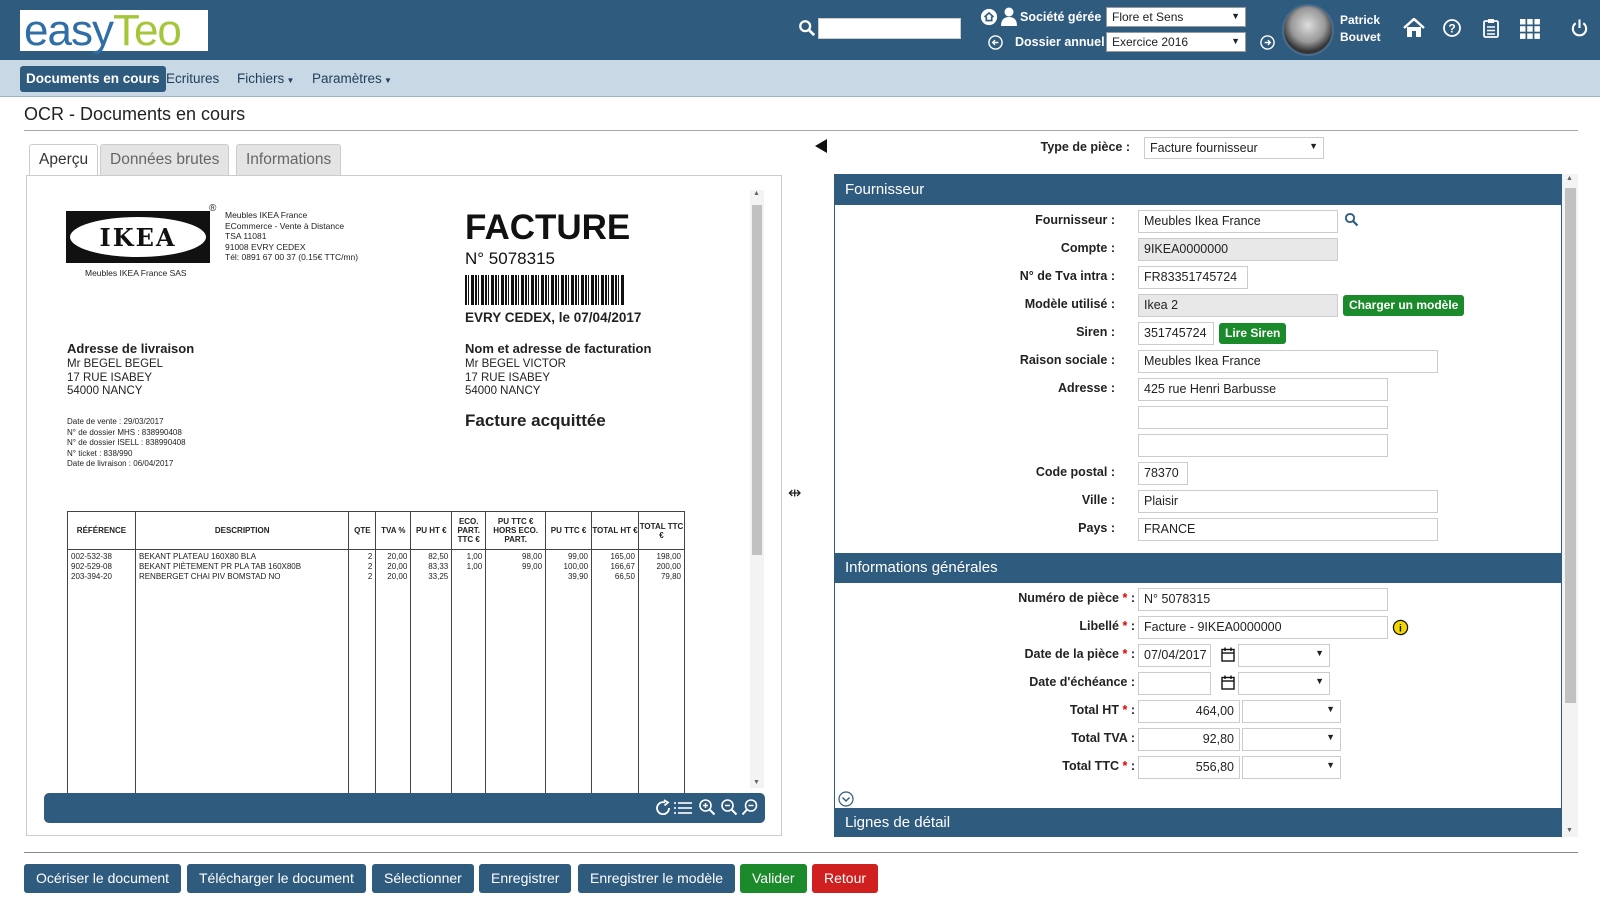 This screenshot has height=900, width=1600. What do you see at coordinates (553, 317) in the screenshot?
I see `city-date: EVRY CEDEX, le 07/04/2017` at bounding box center [553, 317].